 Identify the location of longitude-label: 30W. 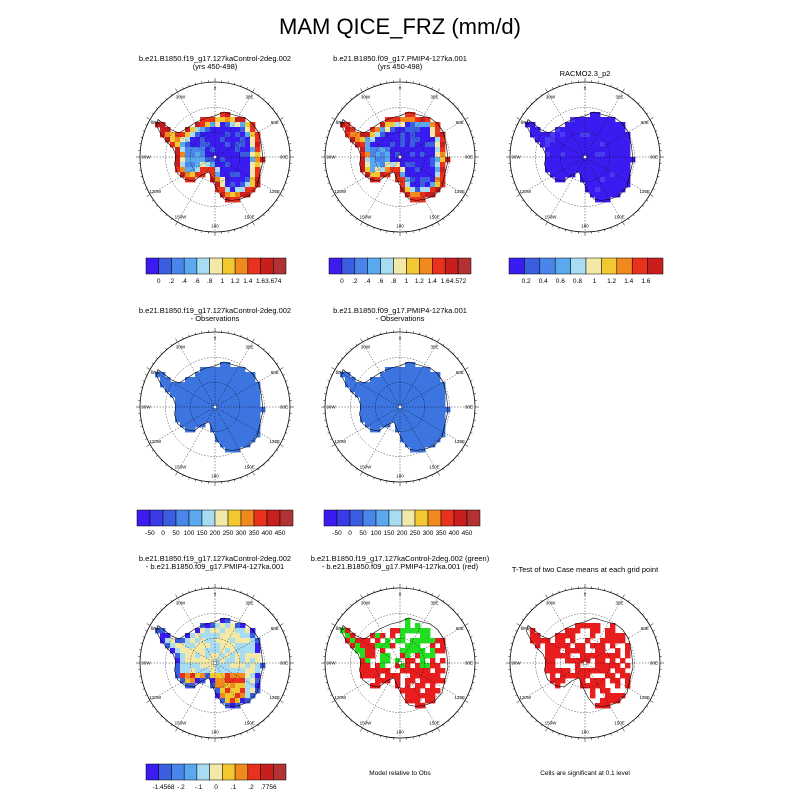
(181, 347).